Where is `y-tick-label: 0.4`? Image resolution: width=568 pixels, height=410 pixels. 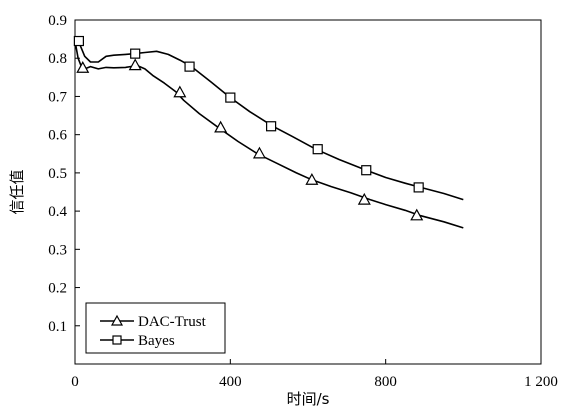 y-tick-label: 0.4 is located at coordinates (57, 212).